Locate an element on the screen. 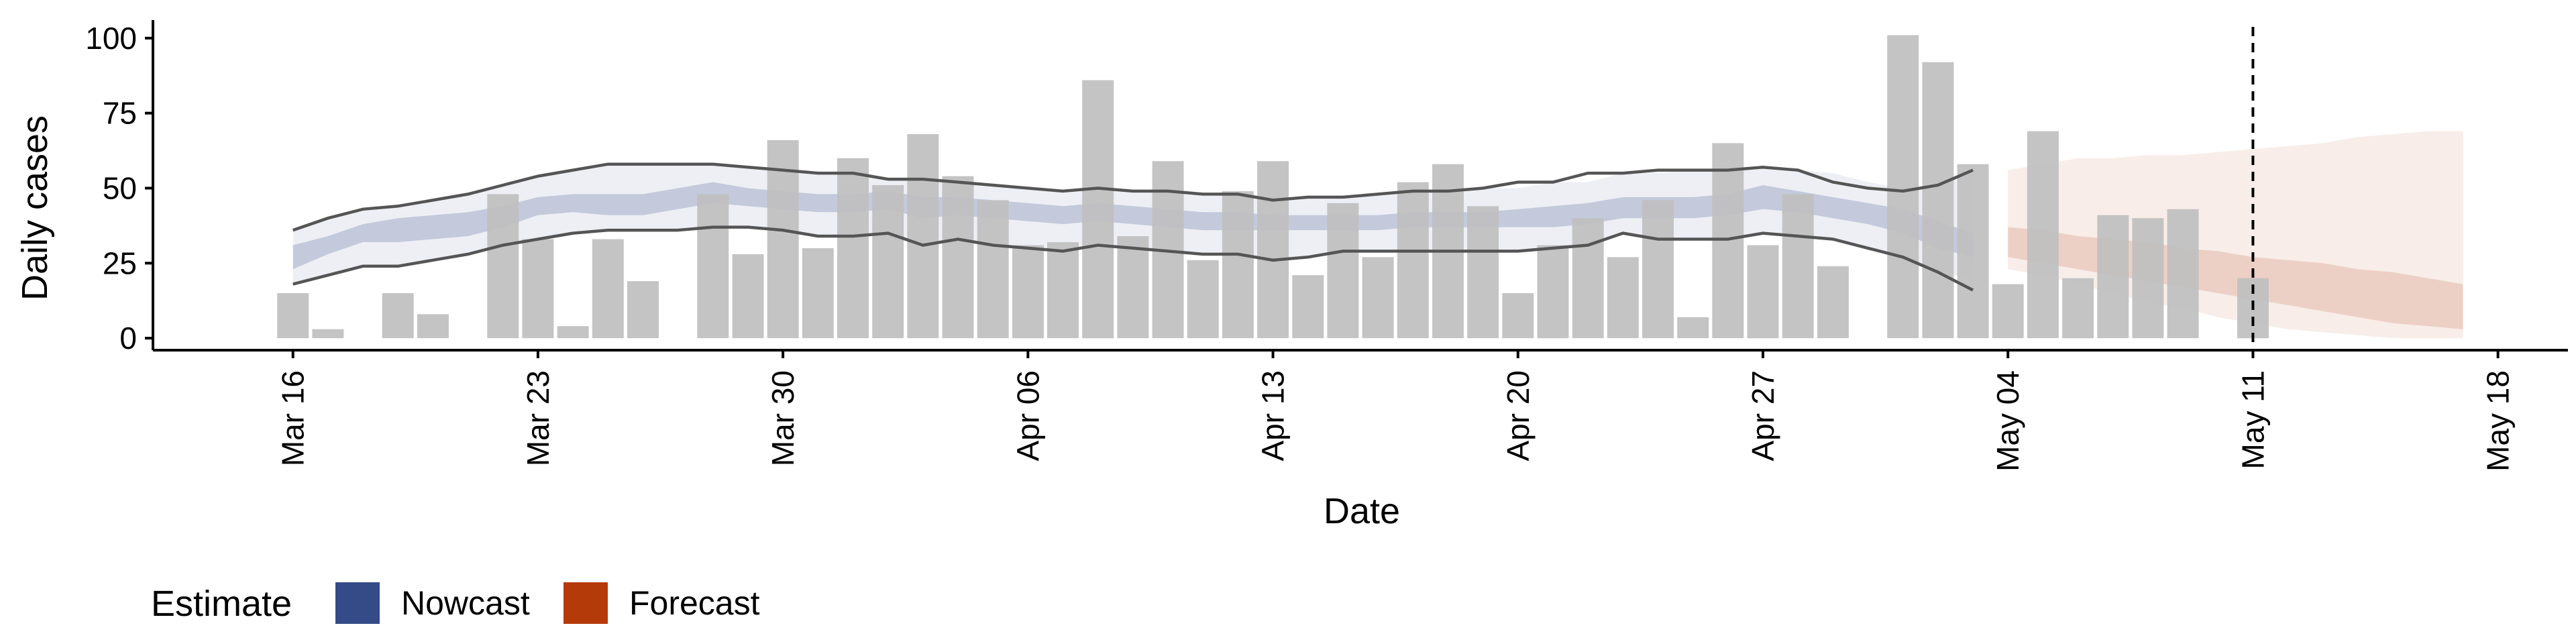  x-tick-label: Mar 16 is located at coordinates (293, 418).